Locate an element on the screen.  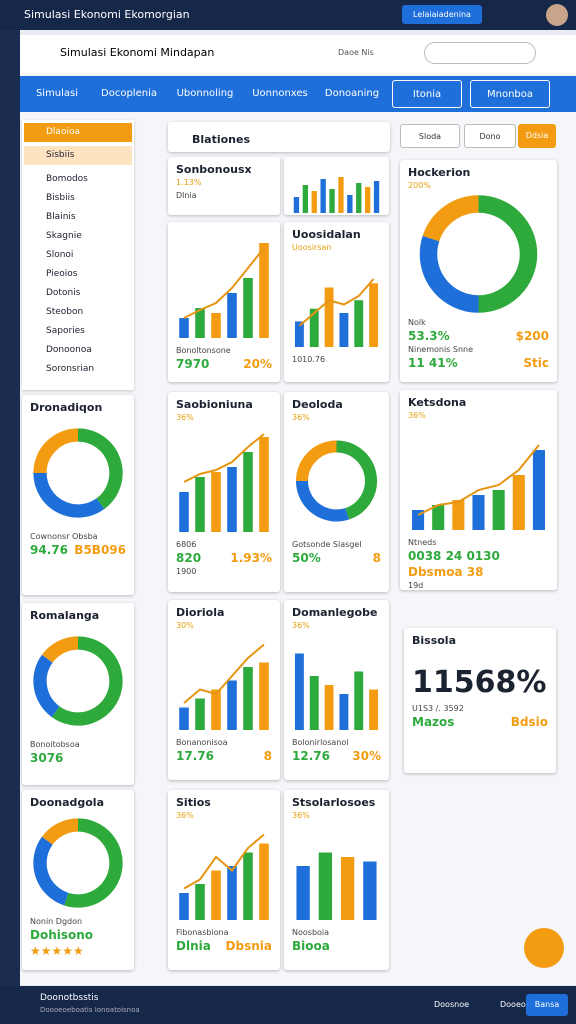
stat: 94.76 is located at coordinates (49, 550).